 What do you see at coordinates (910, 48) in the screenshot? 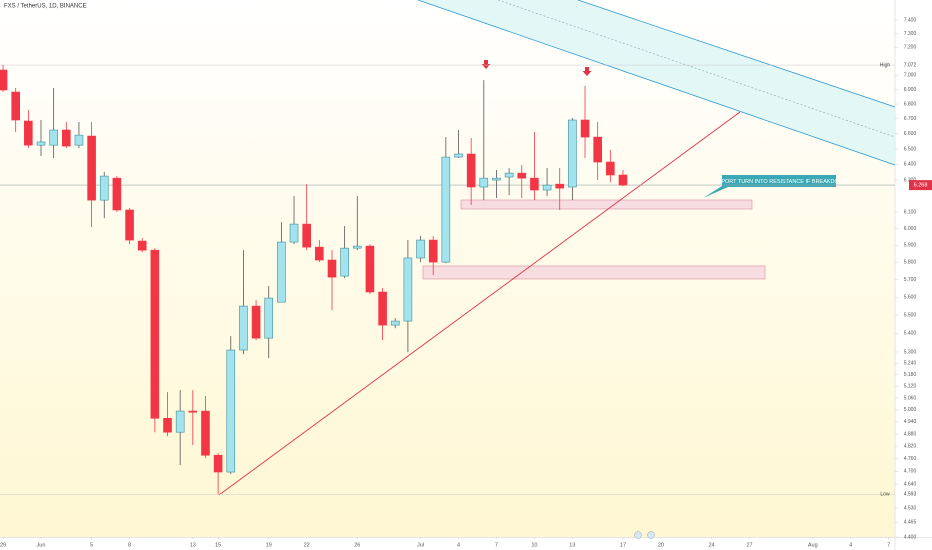
I see `y-tick-label: 7.200` at bounding box center [910, 48].